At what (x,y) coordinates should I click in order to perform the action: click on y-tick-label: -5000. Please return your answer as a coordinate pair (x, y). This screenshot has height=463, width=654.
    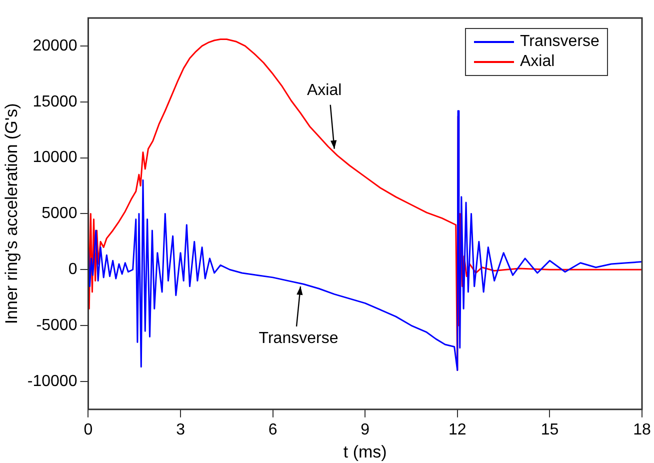
    Looking at the image, I should click on (57, 325).